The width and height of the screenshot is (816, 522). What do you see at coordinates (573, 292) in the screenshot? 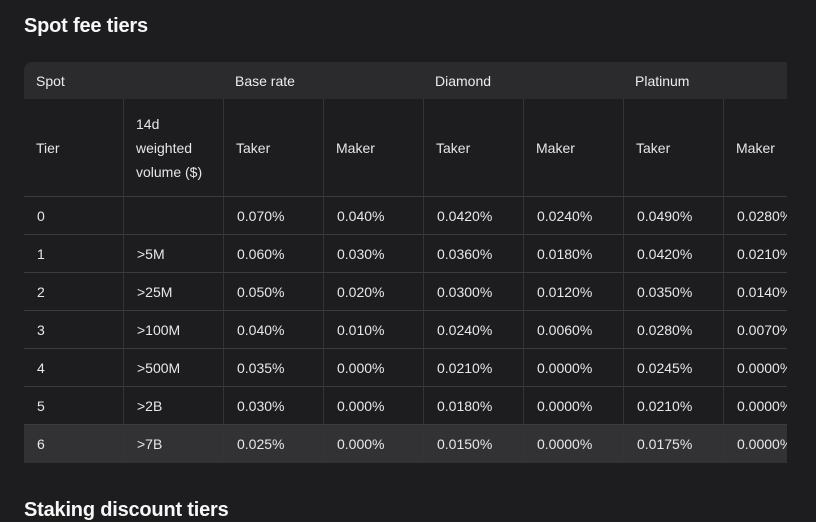
I see `cell-diamond-maker: 0.0120%` at bounding box center [573, 292].